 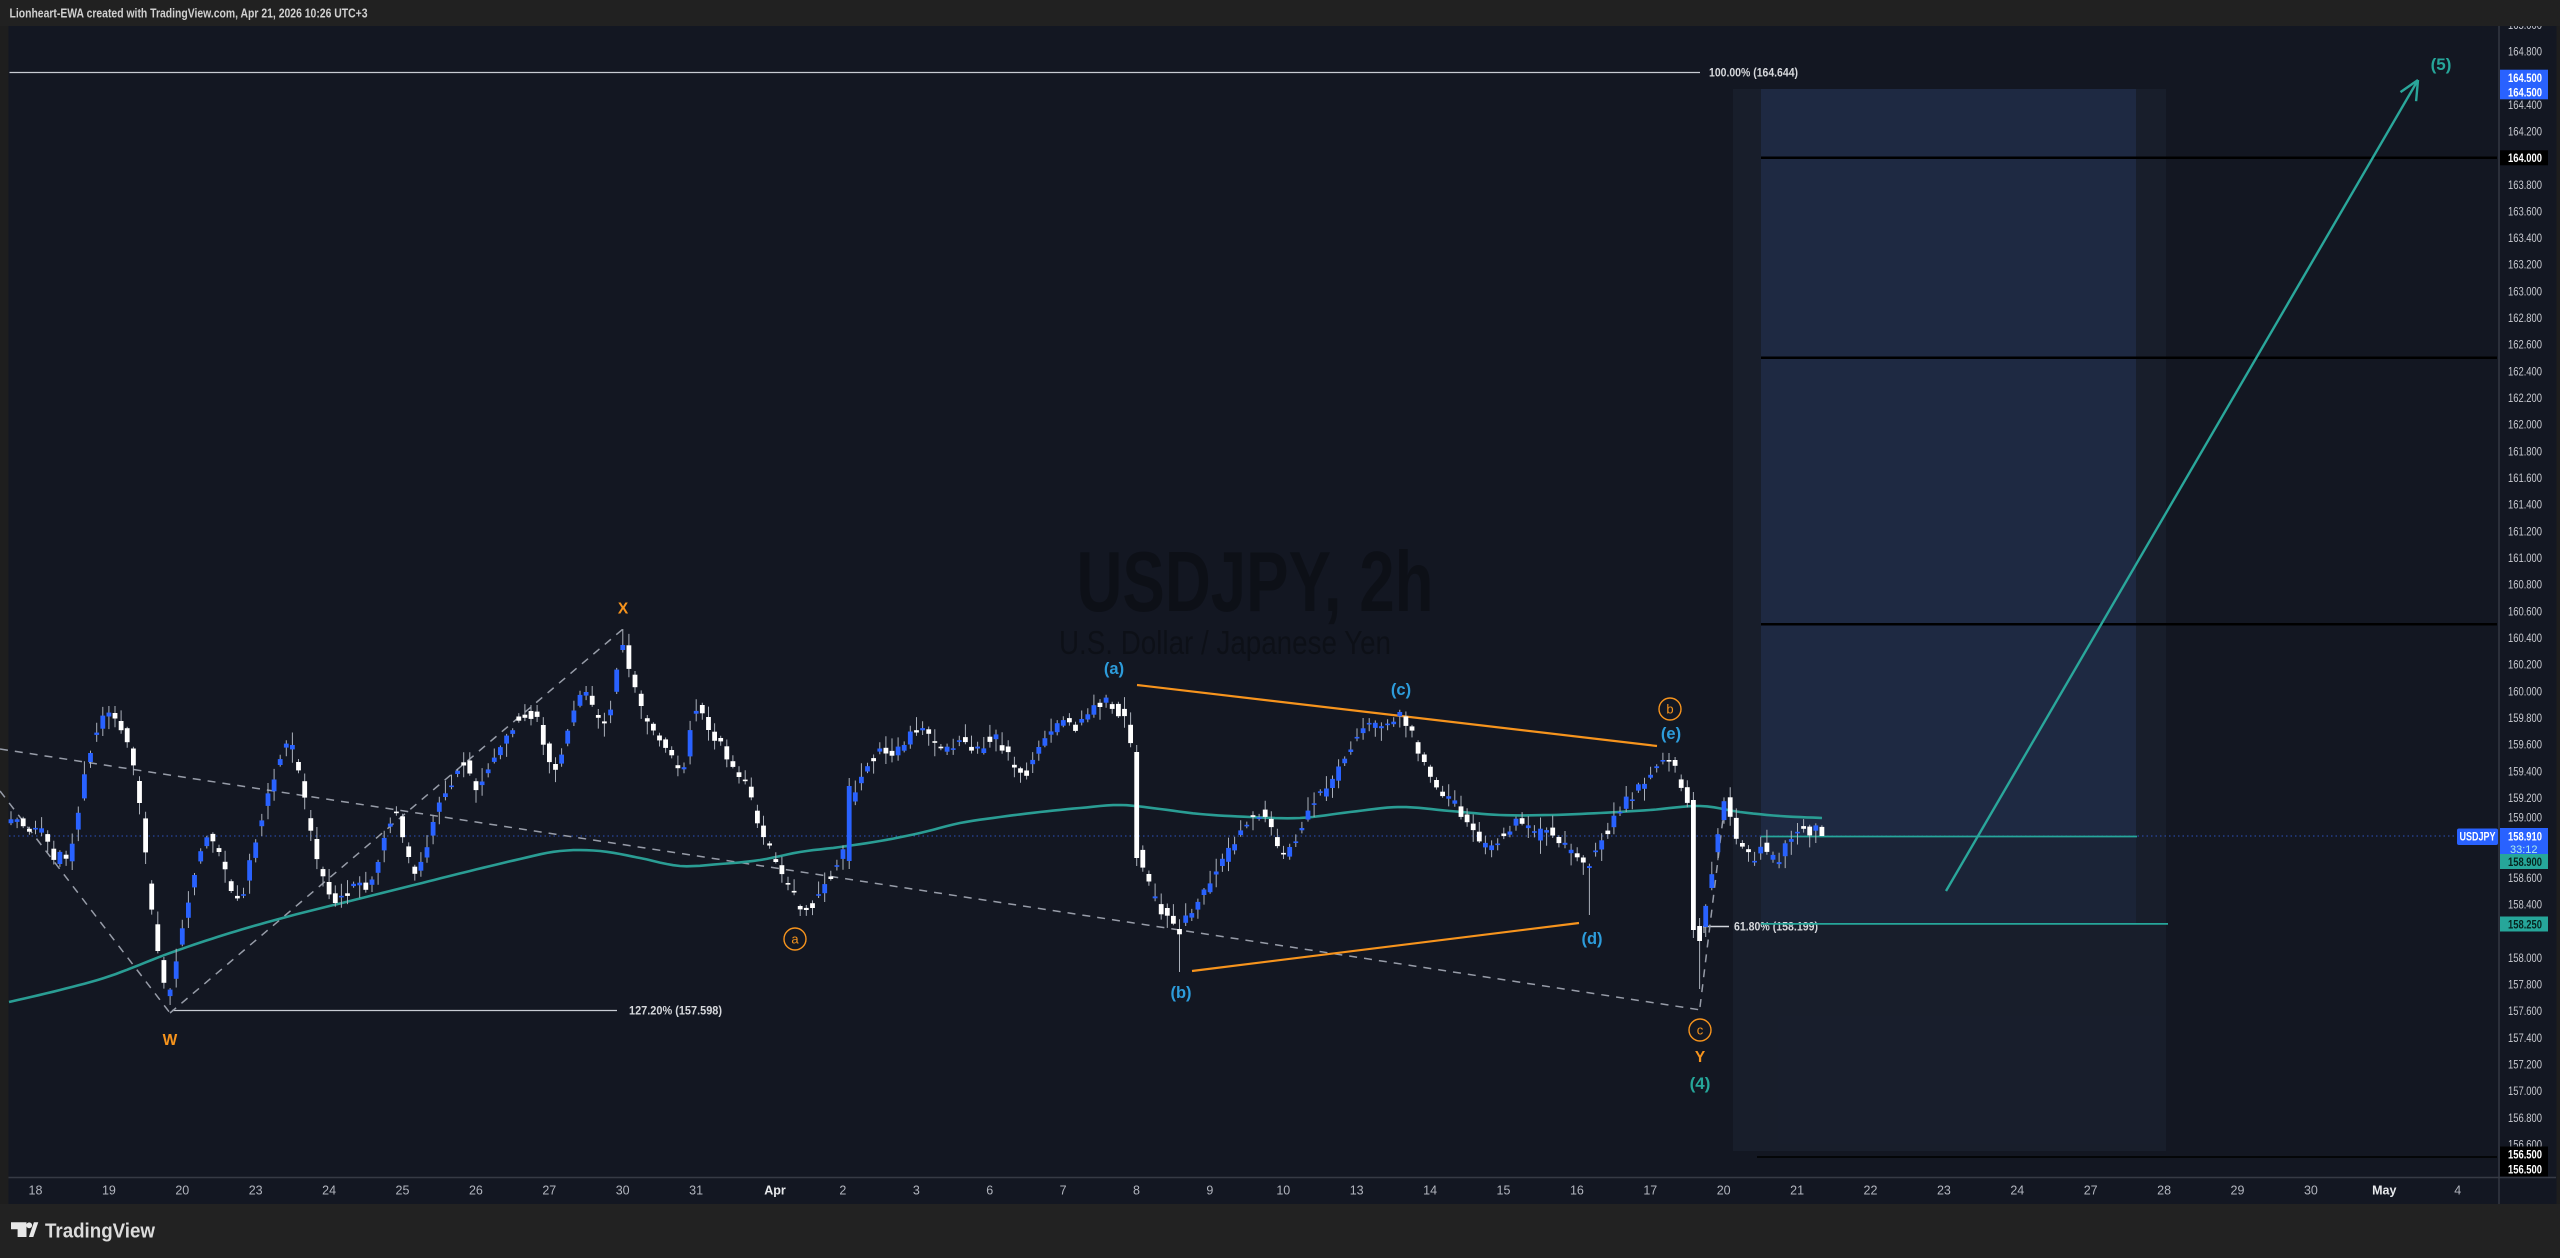 I want to click on svg-text: 162.000, so click(x=2525, y=425).